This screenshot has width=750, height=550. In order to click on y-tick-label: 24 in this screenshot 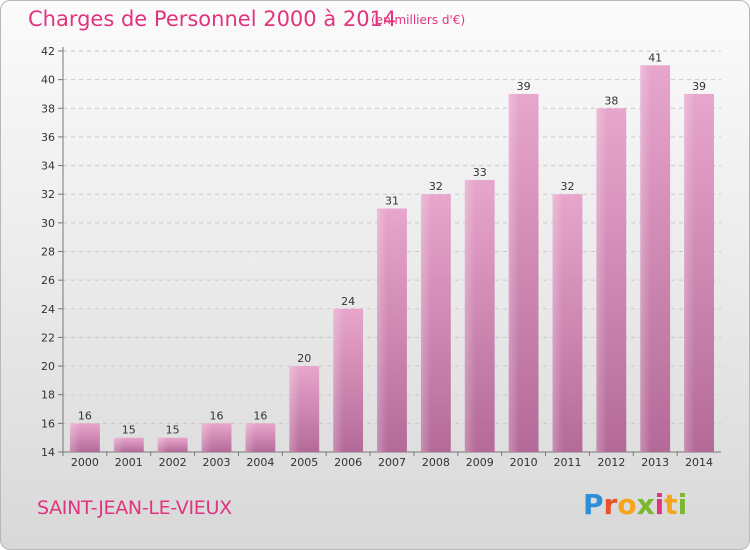, I will do `click(48, 309)`.